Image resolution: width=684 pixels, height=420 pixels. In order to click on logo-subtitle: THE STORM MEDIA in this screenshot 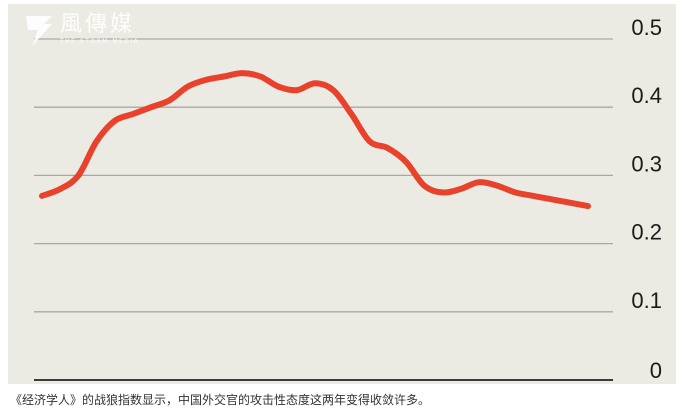, I will do `click(100, 41)`.